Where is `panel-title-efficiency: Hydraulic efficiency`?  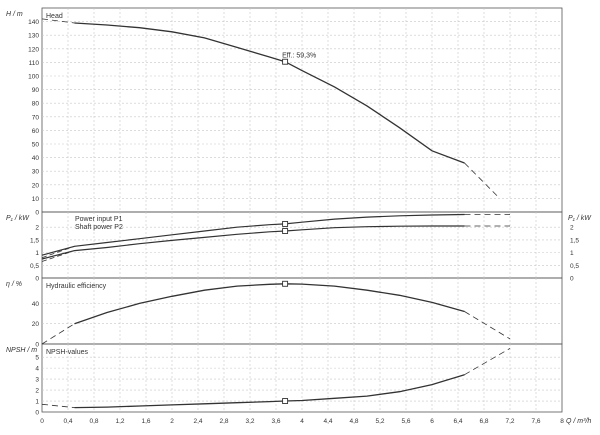
panel-title-efficiency: Hydraulic efficiency is located at coordinates (76, 286).